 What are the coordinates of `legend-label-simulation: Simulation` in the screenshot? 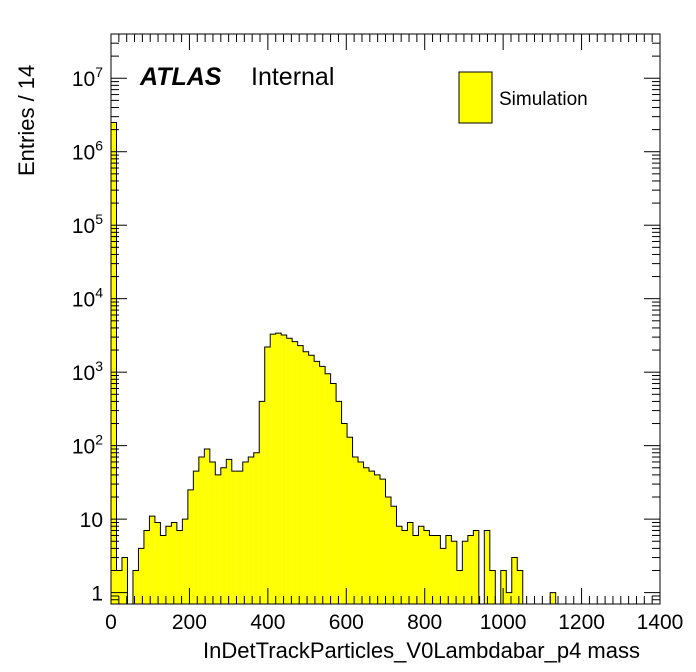 It's located at (543, 99).